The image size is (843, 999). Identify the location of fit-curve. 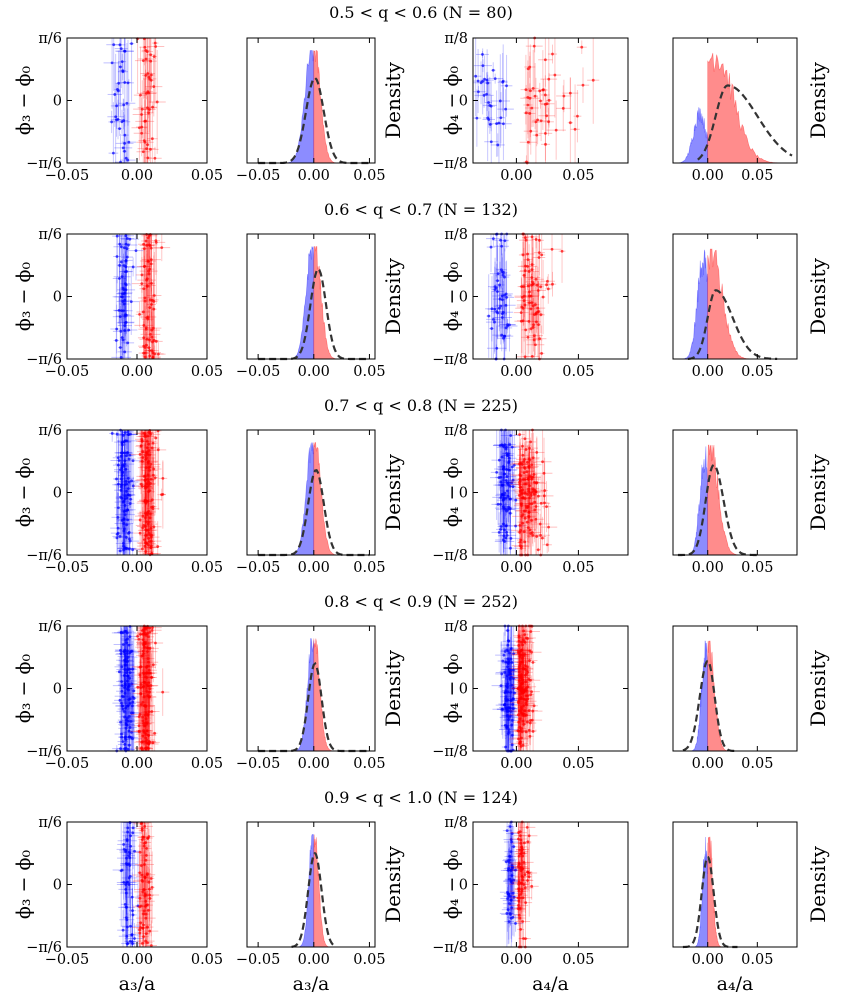
(717, 510).